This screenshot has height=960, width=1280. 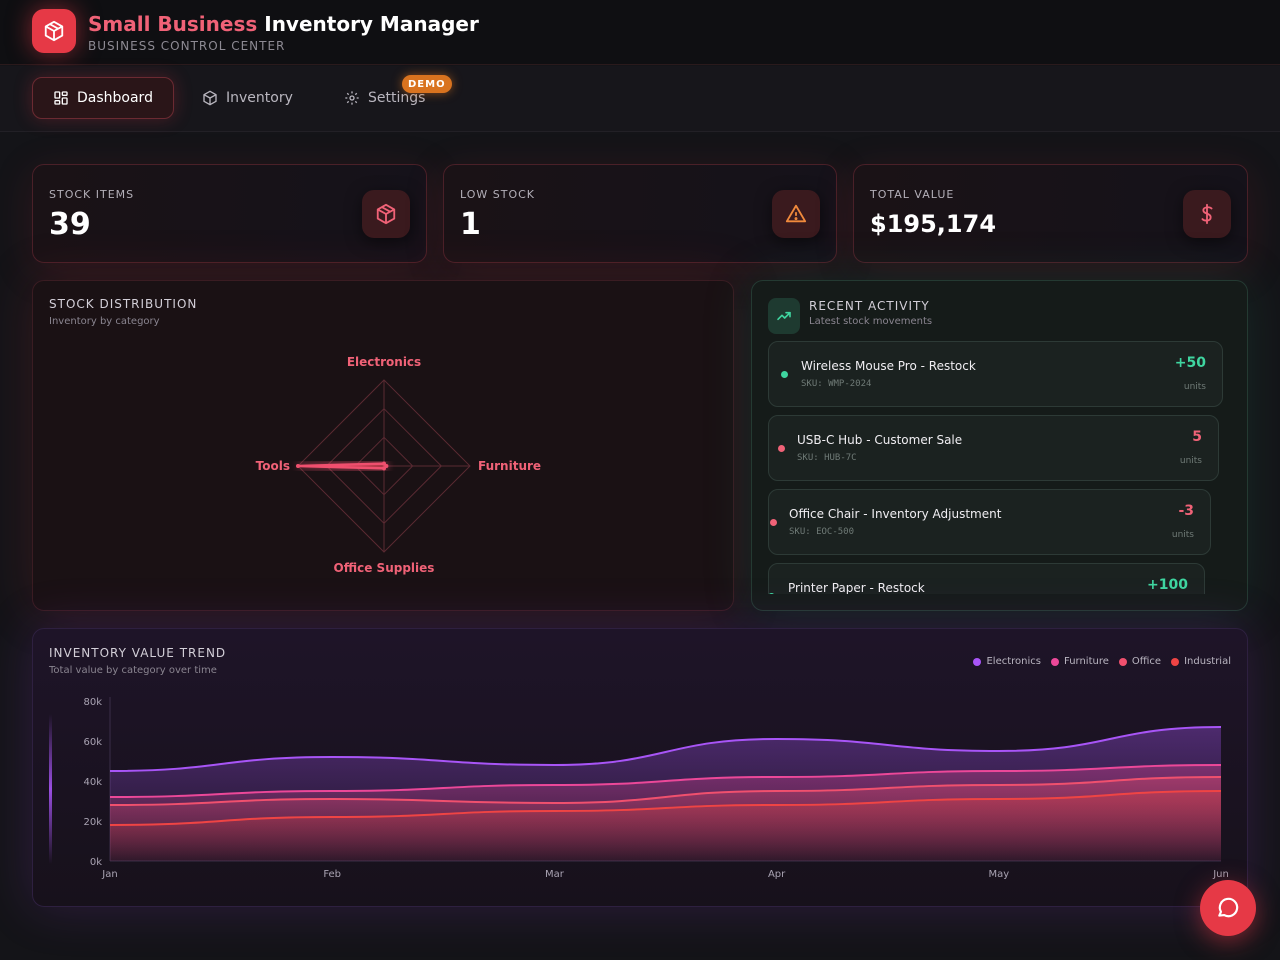 I want to click on demo-badge: DEMO, so click(x=427, y=84).